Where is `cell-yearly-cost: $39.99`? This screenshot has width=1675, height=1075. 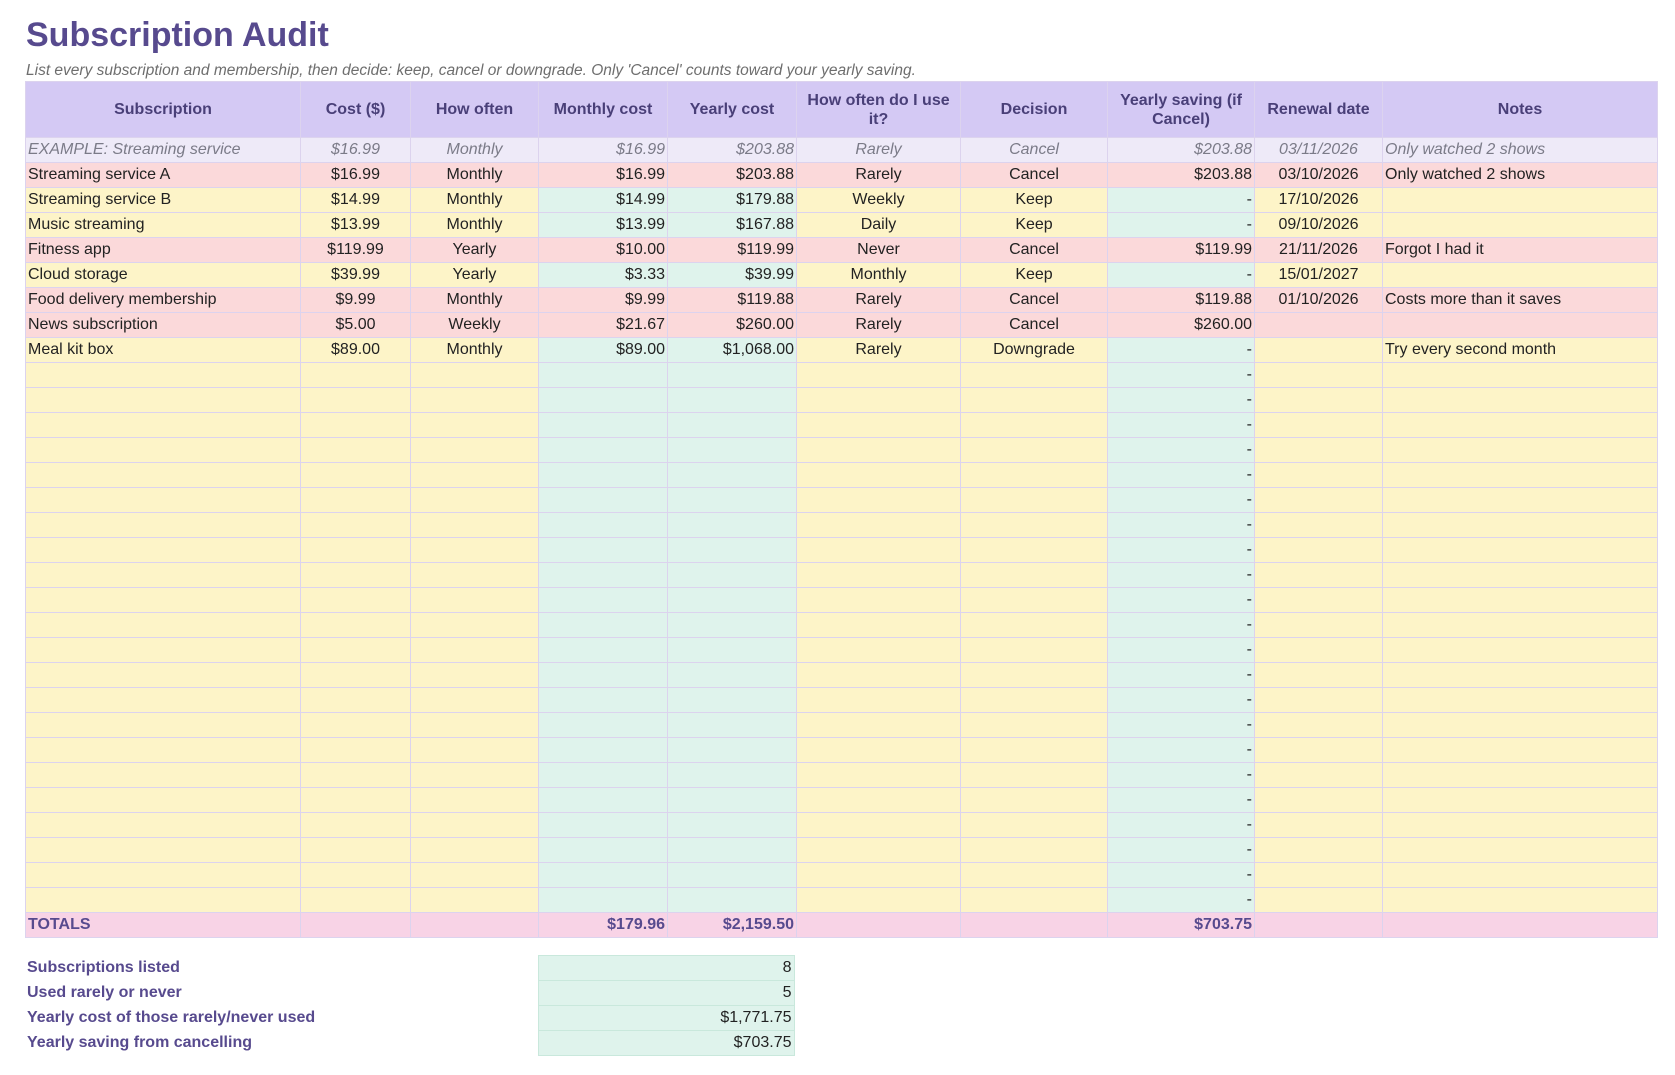 cell-yearly-cost: $39.99 is located at coordinates (732, 275).